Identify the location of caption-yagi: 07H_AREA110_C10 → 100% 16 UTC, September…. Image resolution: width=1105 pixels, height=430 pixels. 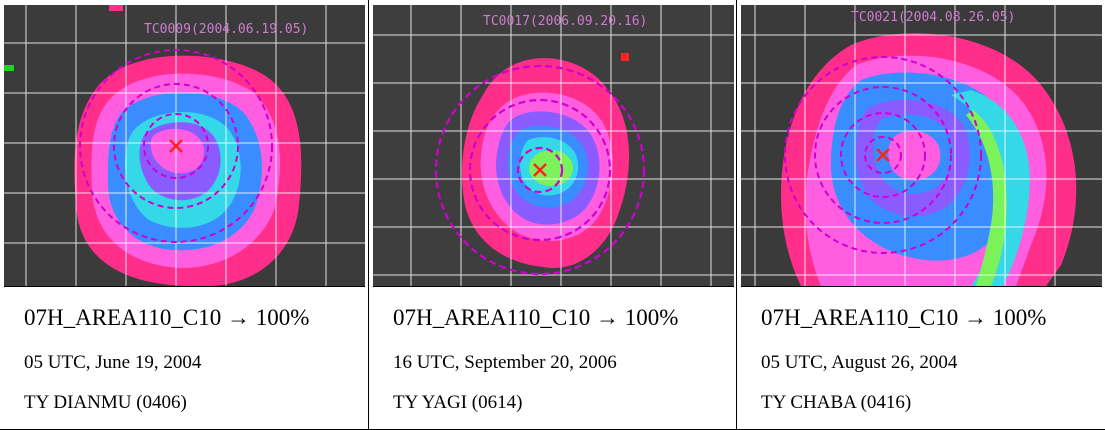
(553, 358).